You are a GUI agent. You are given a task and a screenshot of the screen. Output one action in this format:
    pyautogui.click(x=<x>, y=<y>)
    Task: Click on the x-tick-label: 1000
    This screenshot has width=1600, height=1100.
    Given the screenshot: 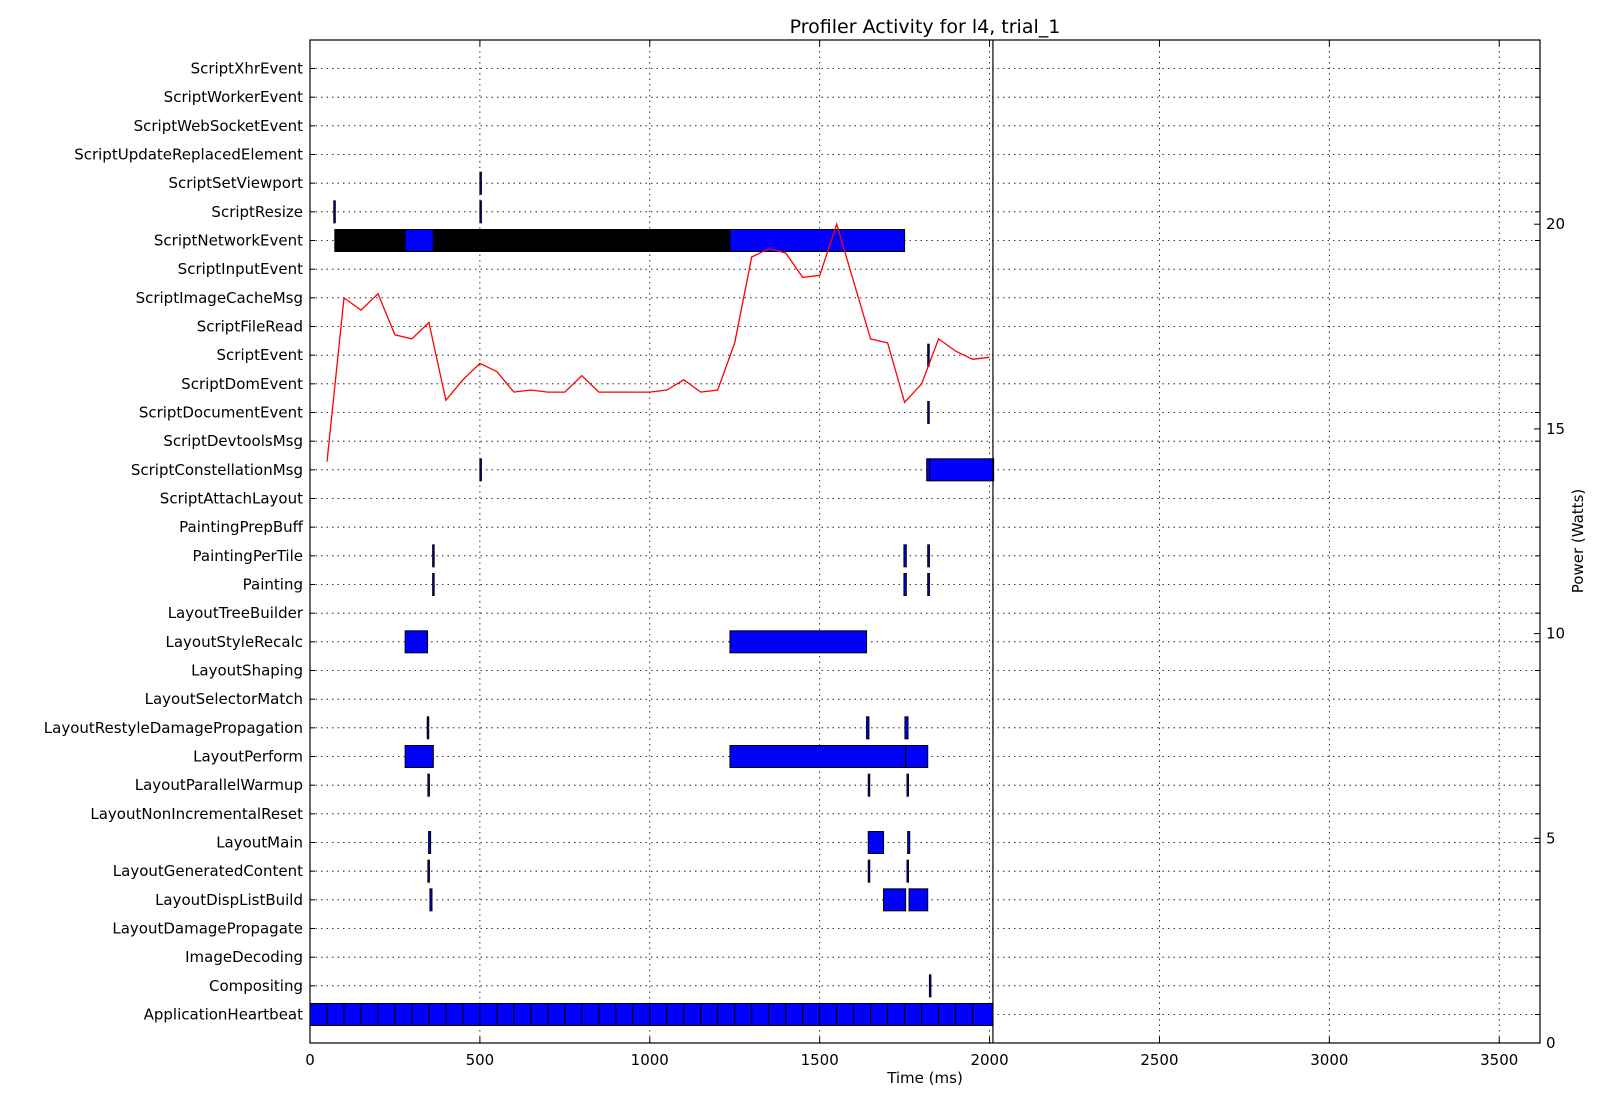 What is the action you would take?
    pyautogui.click(x=650, y=1060)
    